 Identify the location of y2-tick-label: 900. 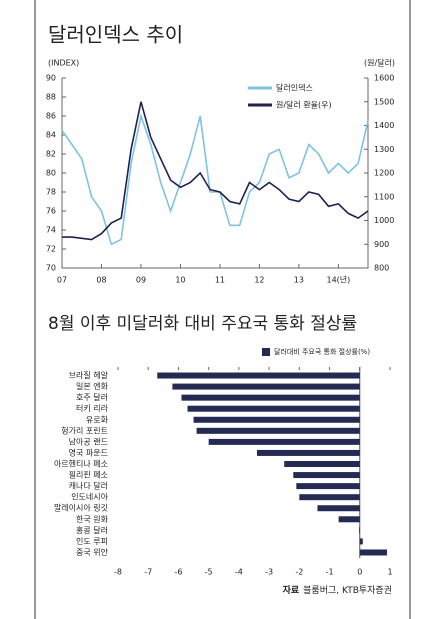
(381, 244).